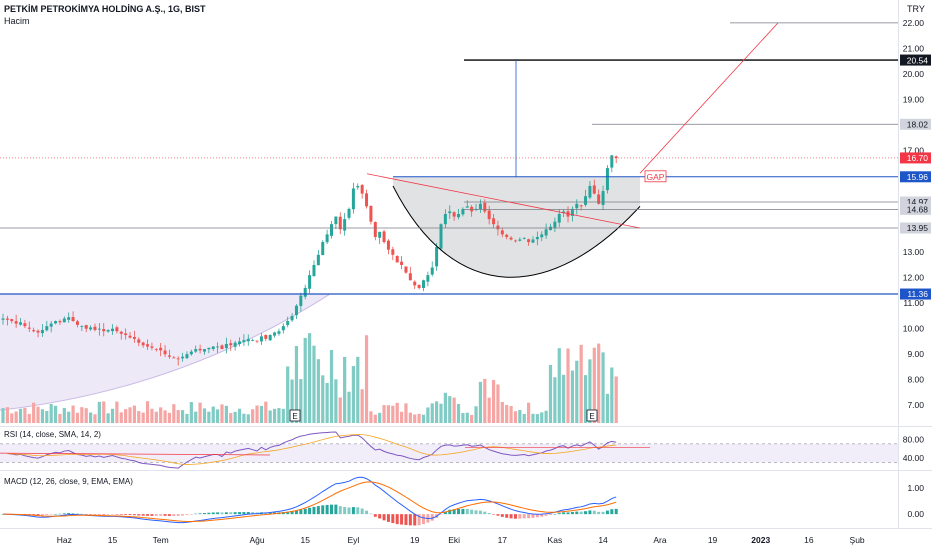 This screenshot has height=550, width=932. Describe the element at coordinates (52, 434) in the screenshot. I see `rsi-label: RSI (14, close, SMA, 14, 2)` at that location.